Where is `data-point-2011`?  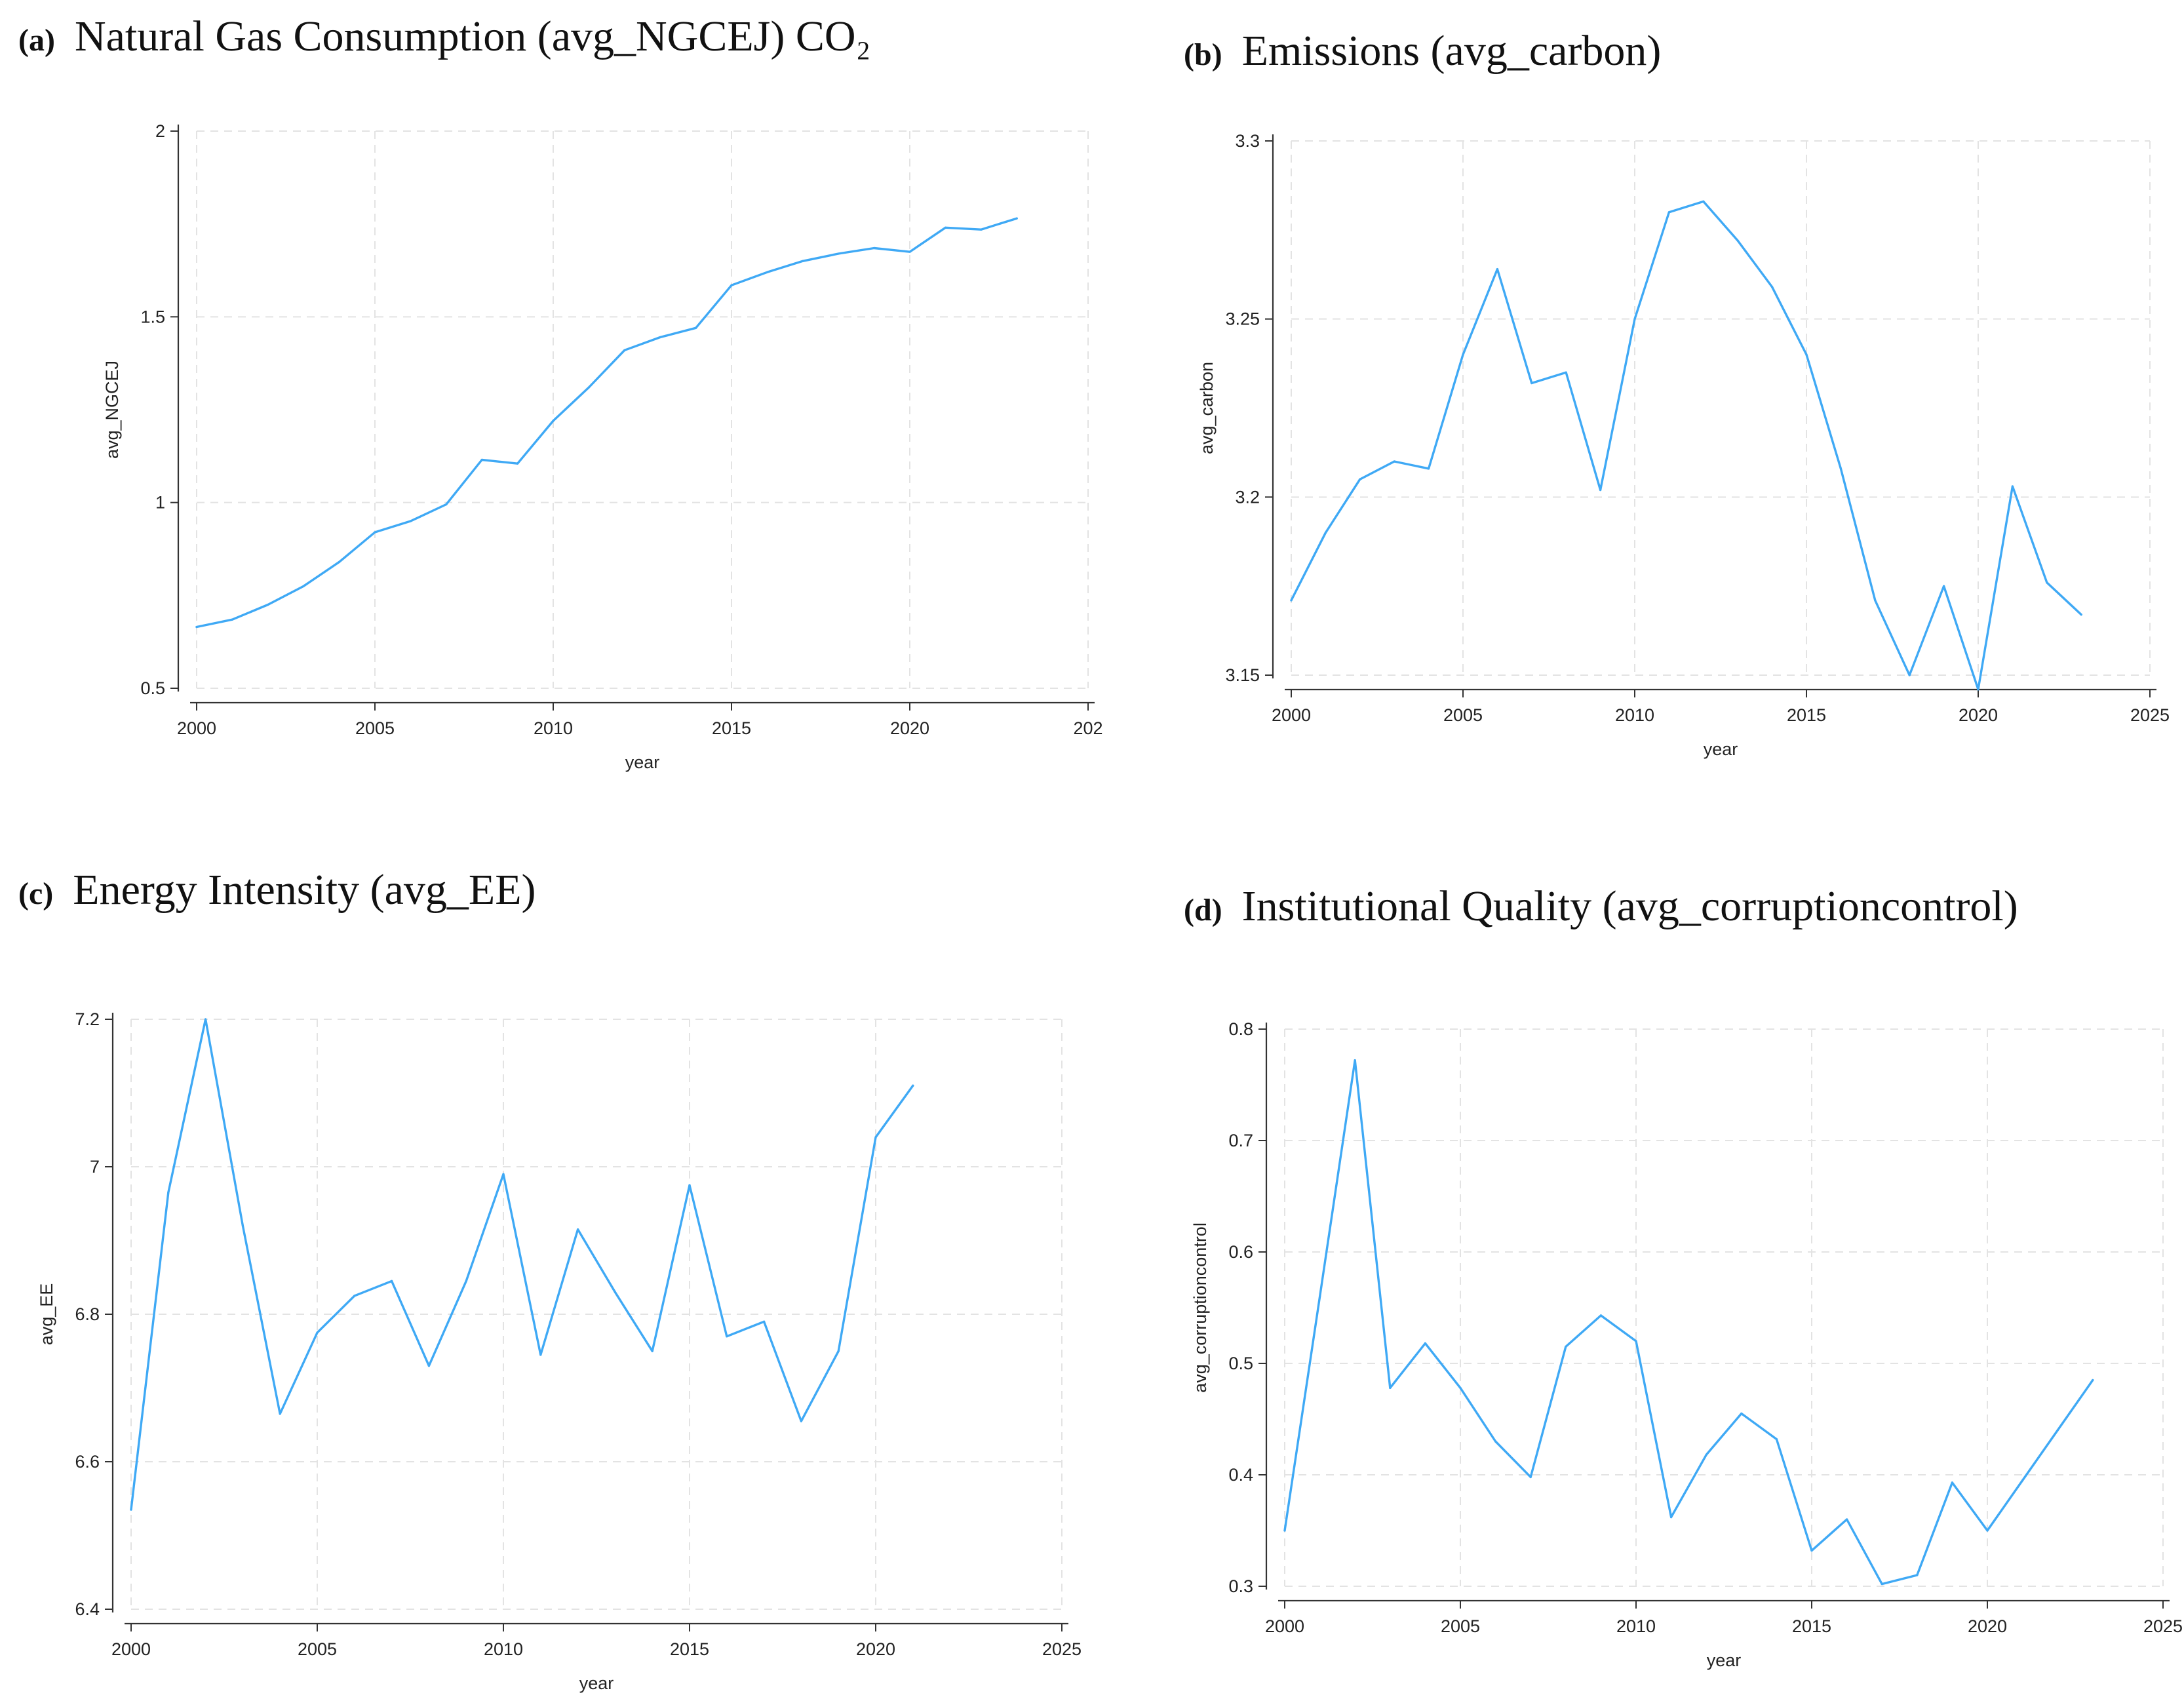 data-point-2011 is located at coordinates (589, 388).